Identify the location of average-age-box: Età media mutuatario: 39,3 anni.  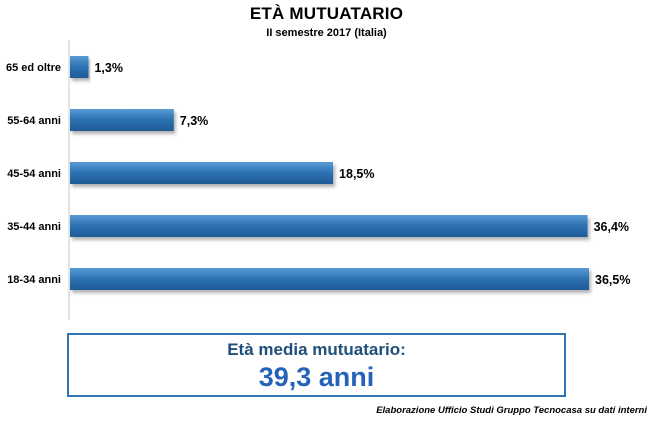
(316, 365).